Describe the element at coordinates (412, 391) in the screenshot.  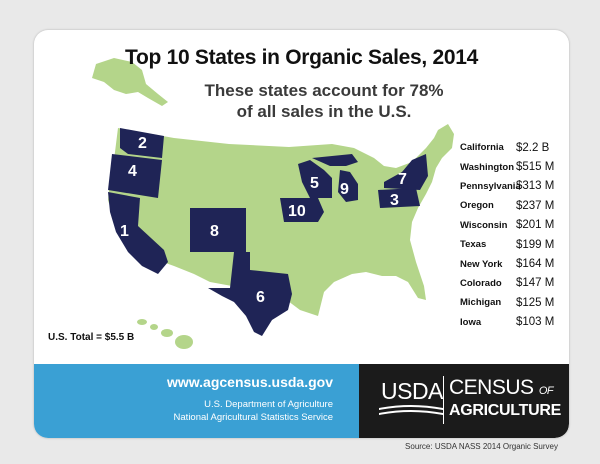
I see `usda-logo-text: USDA` at that location.